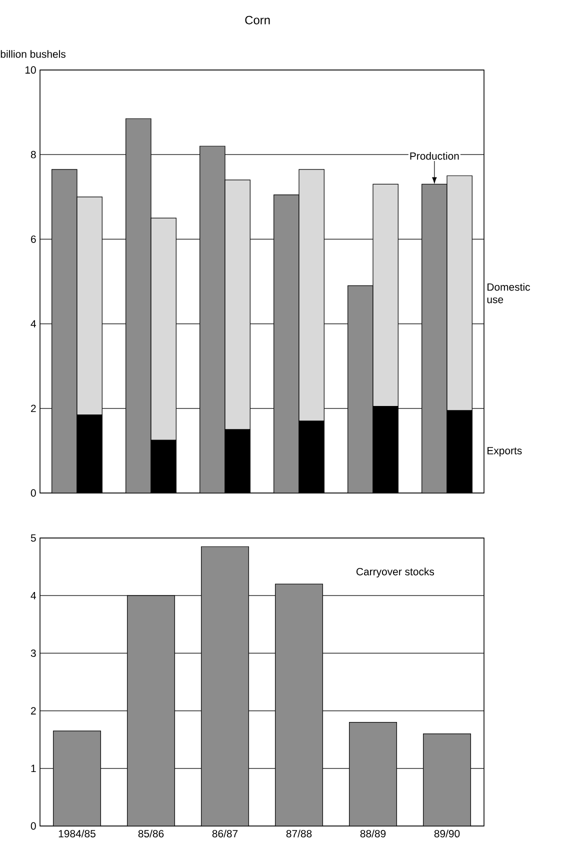 The height and width of the screenshot is (858, 584). What do you see at coordinates (33, 154) in the screenshot?
I see `y-tick-label: 8` at bounding box center [33, 154].